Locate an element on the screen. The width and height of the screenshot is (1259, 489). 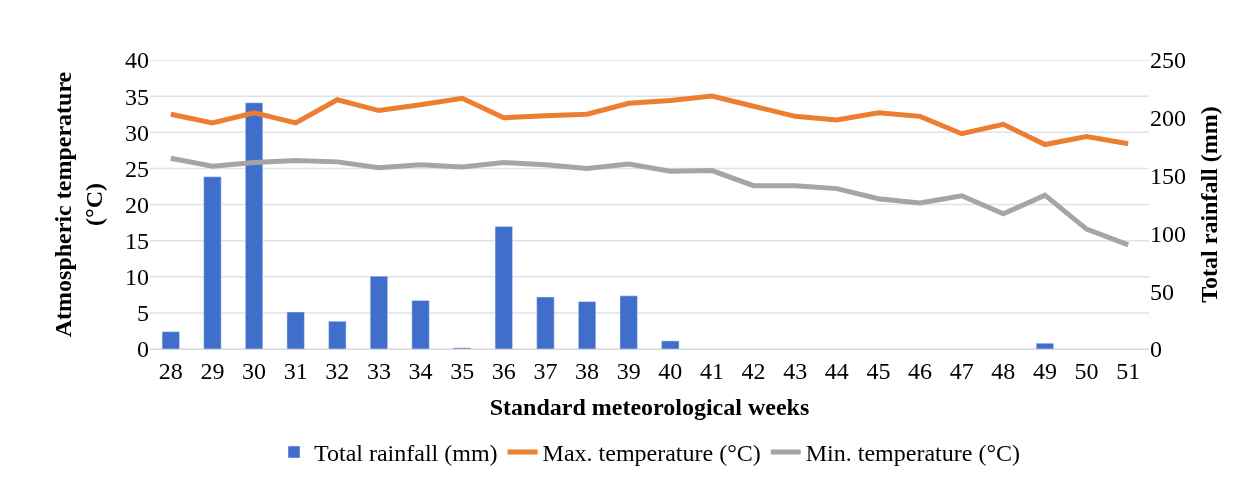
y2-tick-label: 200 is located at coordinates (1168, 118).